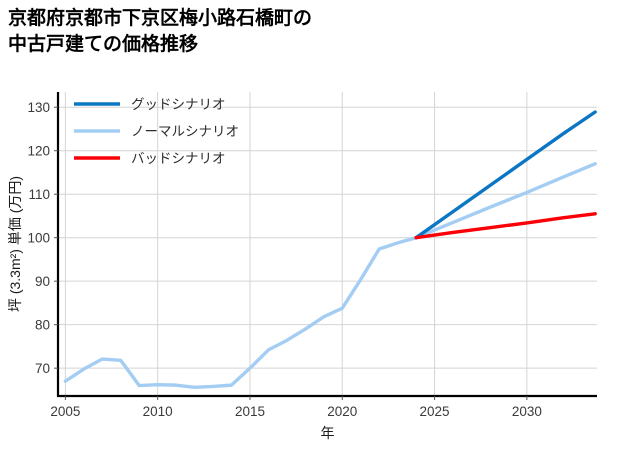 This screenshot has height=465, width=621. I want to click on y-tick-label: 130, so click(38, 107).